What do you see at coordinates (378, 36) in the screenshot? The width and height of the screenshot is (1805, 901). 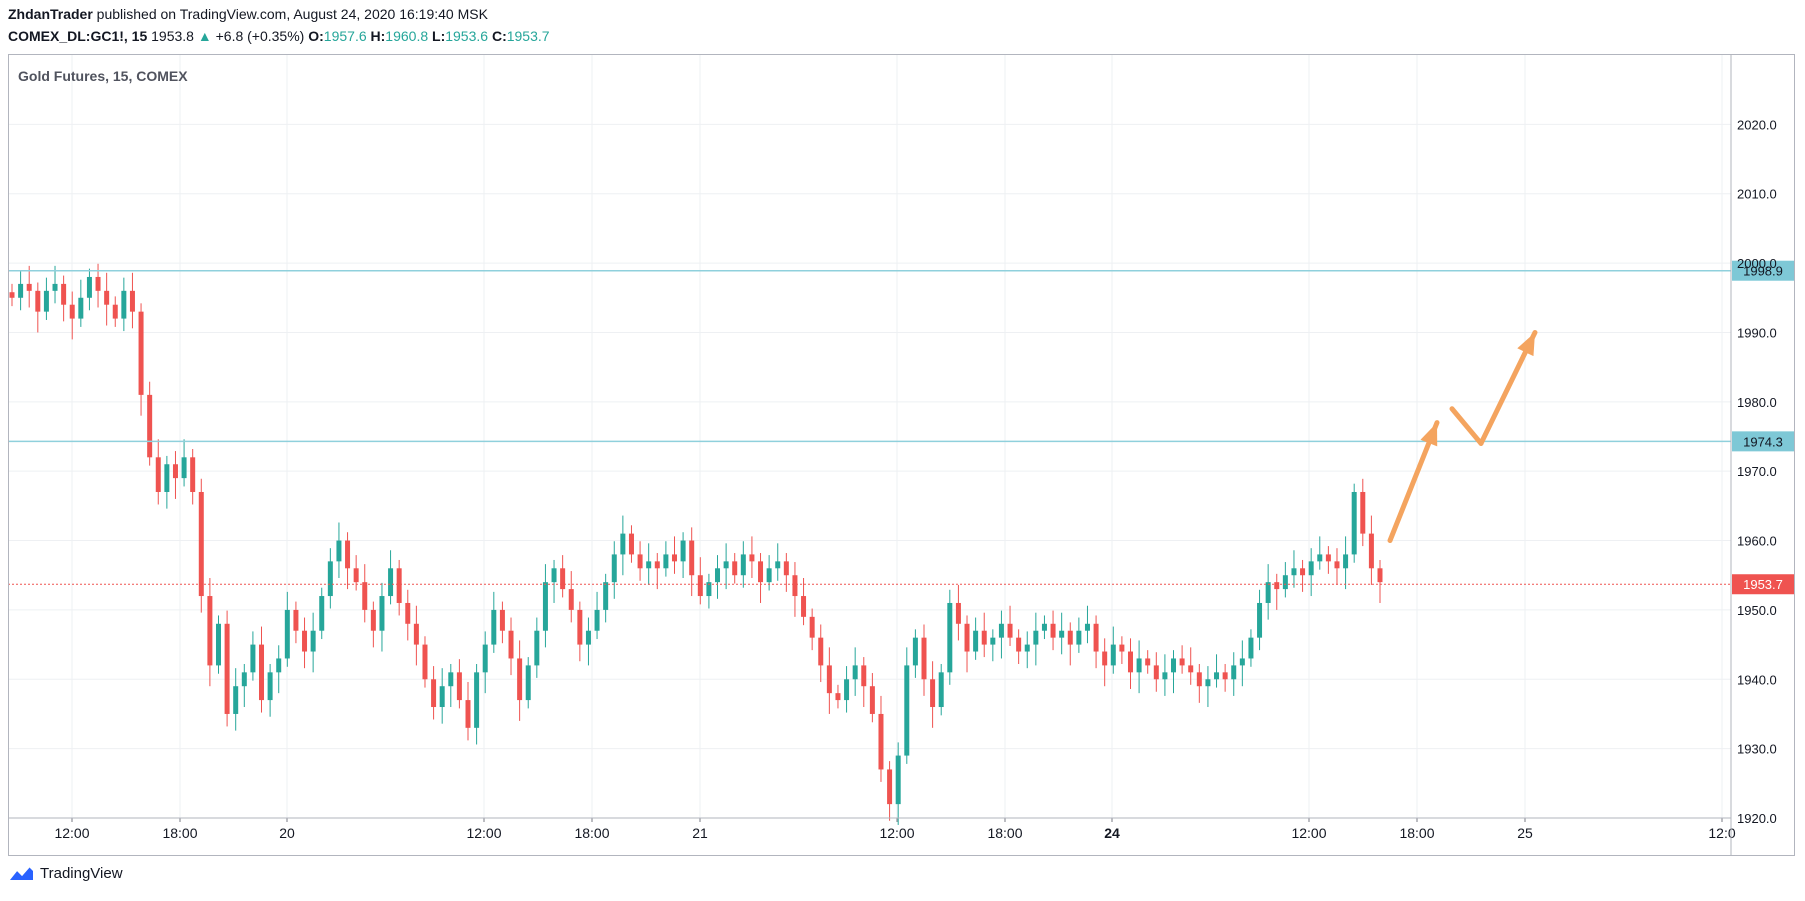 I see `high-label: H:` at bounding box center [378, 36].